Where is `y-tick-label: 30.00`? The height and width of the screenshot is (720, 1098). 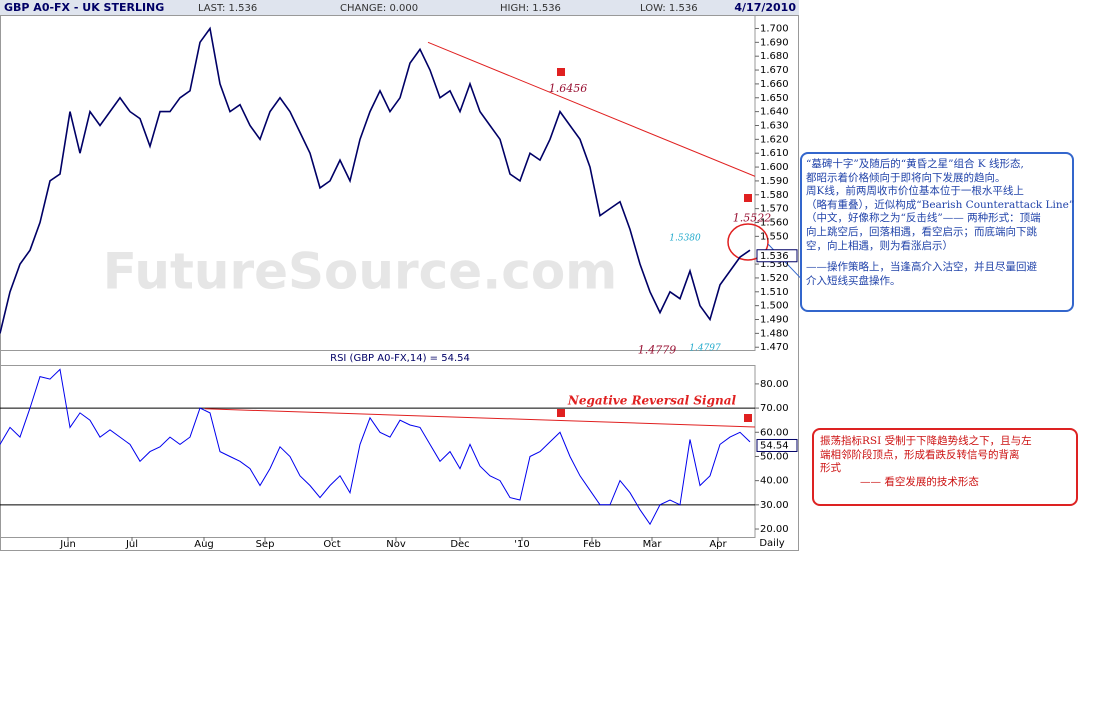
y-tick-label: 30.00 is located at coordinates (774, 505).